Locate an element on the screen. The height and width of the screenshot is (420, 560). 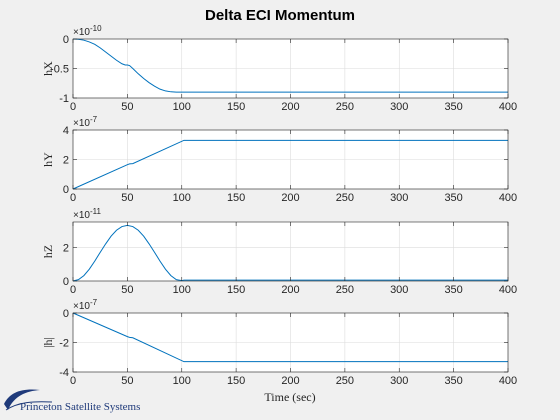
company-logo: Princeton Satellite Systems is located at coordinates (72, 401).